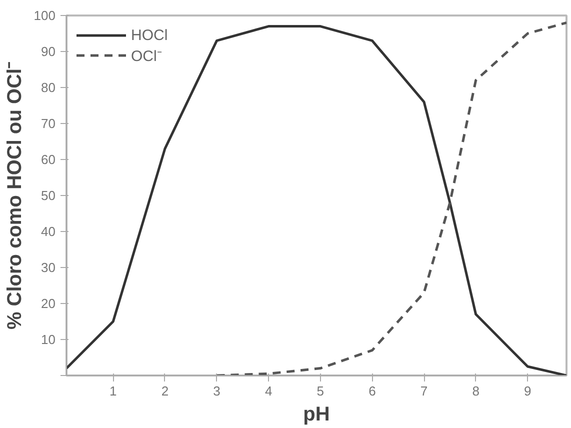 The image size is (571, 428). Describe the element at coordinates (424, 391) in the screenshot. I see `x-tick-label: 7` at that location.